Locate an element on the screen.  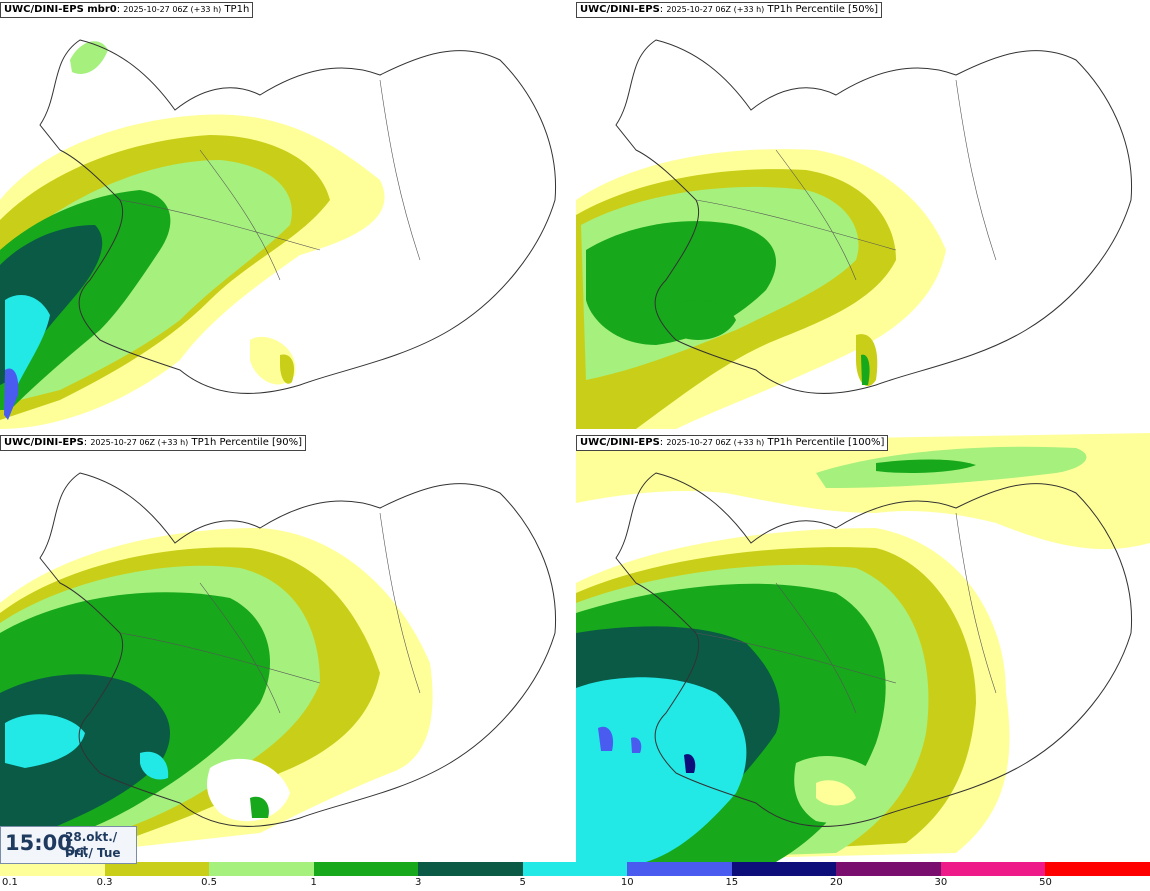
precip-colorbar is located at coordinates (575, 869).